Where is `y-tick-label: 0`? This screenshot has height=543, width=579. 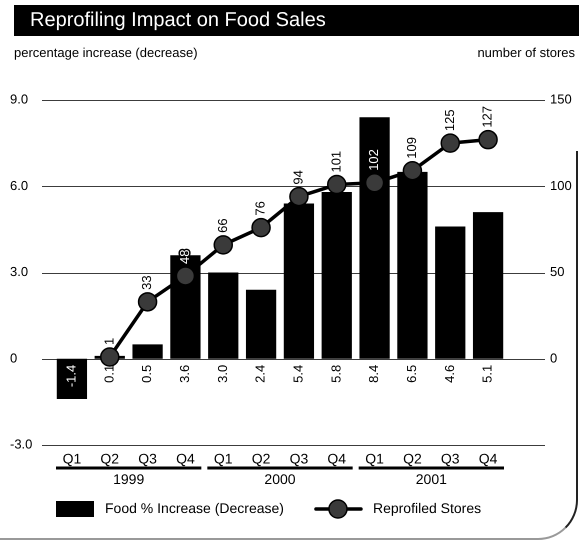
y-tick-label: 0 is located at coordinates (14, 358).